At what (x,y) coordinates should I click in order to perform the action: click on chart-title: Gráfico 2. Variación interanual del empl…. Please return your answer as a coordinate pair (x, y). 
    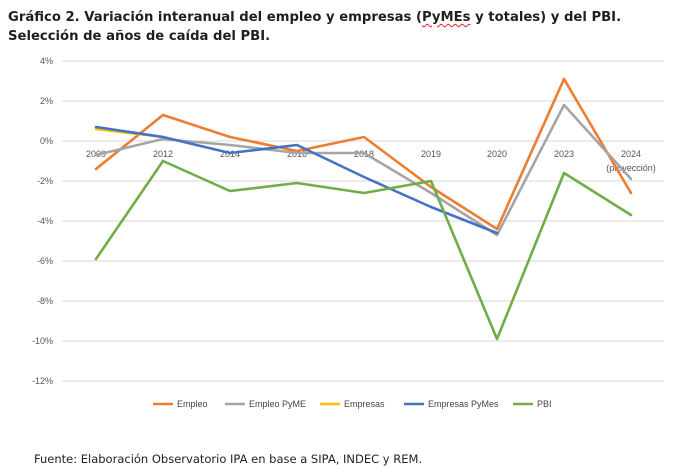
    Looking at the image, I should click on (342, 27).